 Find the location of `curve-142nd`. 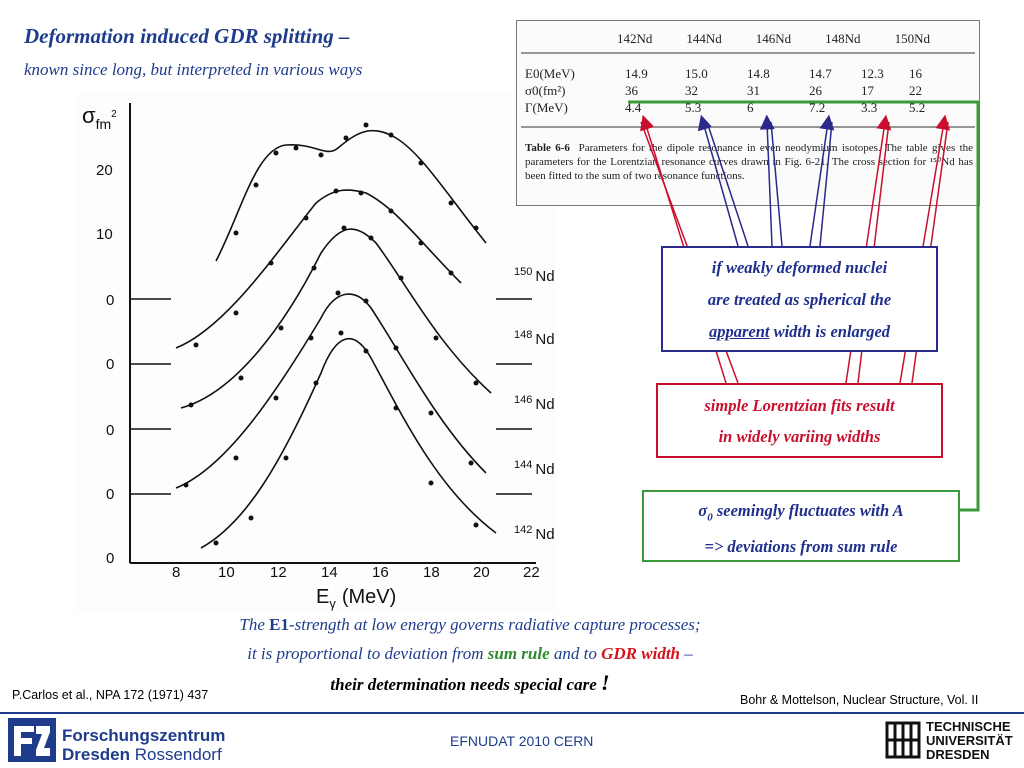

curve-142nd is located at coordinates (348, 443).